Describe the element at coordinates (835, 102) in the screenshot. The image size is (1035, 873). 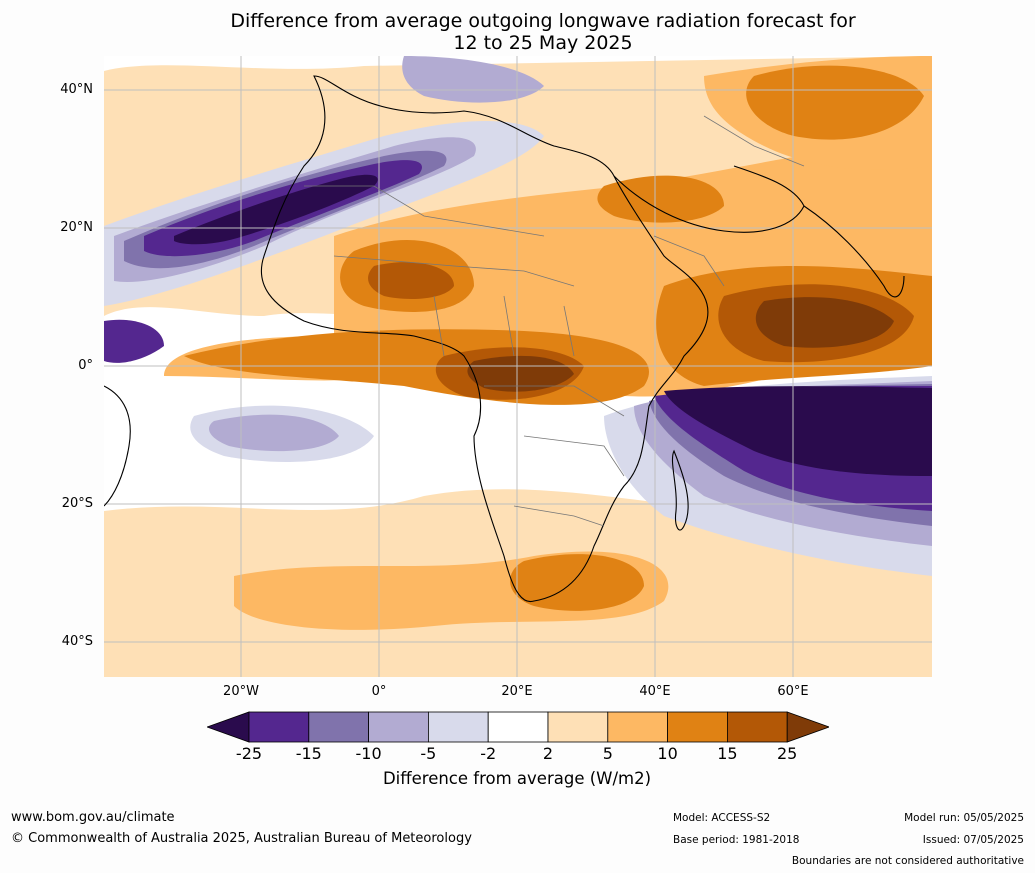
I see `anomaly-pos-dark-iran` at that location.